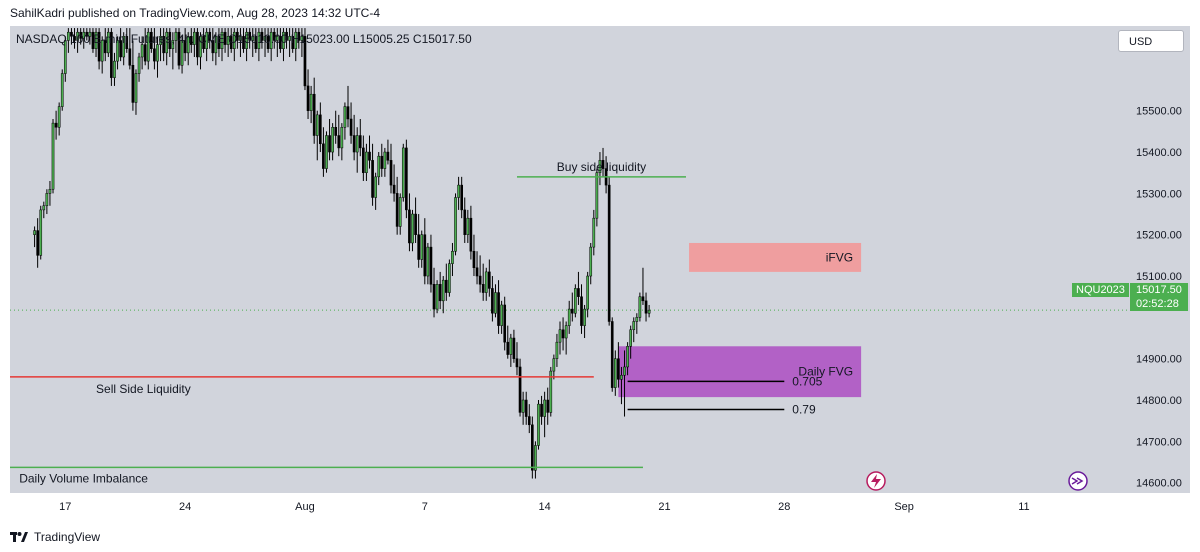  What do you see at coordinates (1159, 236) in the screenshot?
I see `y-tick-label: 15200.00` at bounding box center [1159, 236].